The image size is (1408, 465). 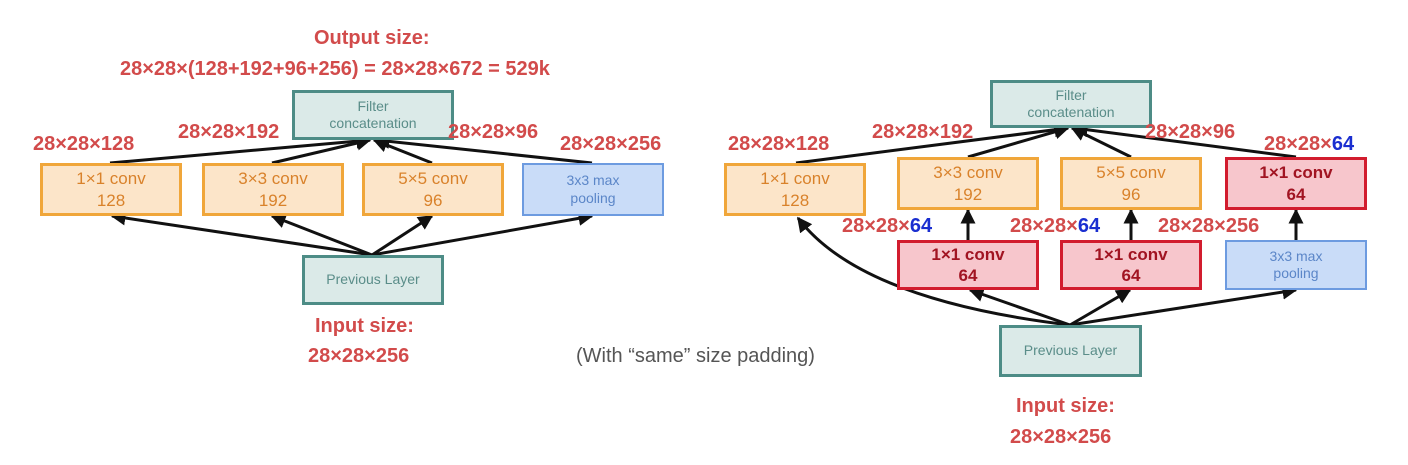 I want to click on branch-output-label: 28×28×256, so click(x=611, y=144).